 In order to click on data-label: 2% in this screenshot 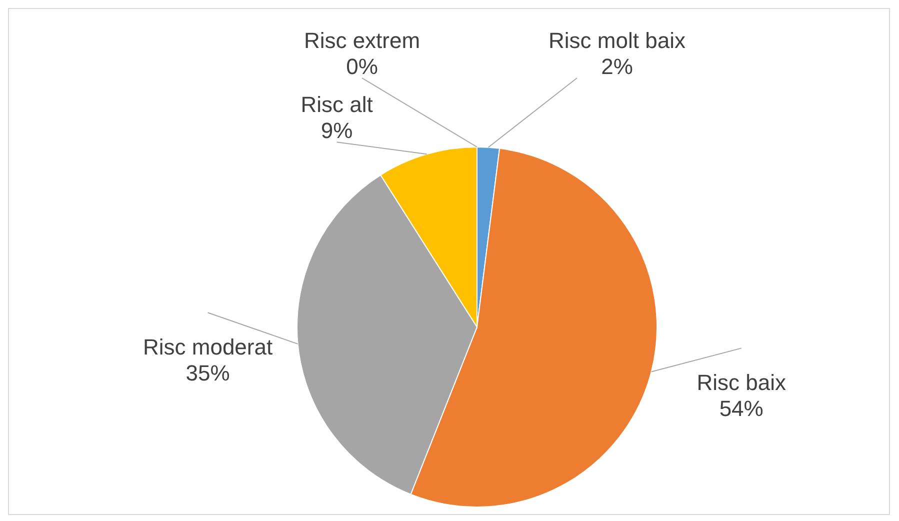, I will do `click(617, 66)`.